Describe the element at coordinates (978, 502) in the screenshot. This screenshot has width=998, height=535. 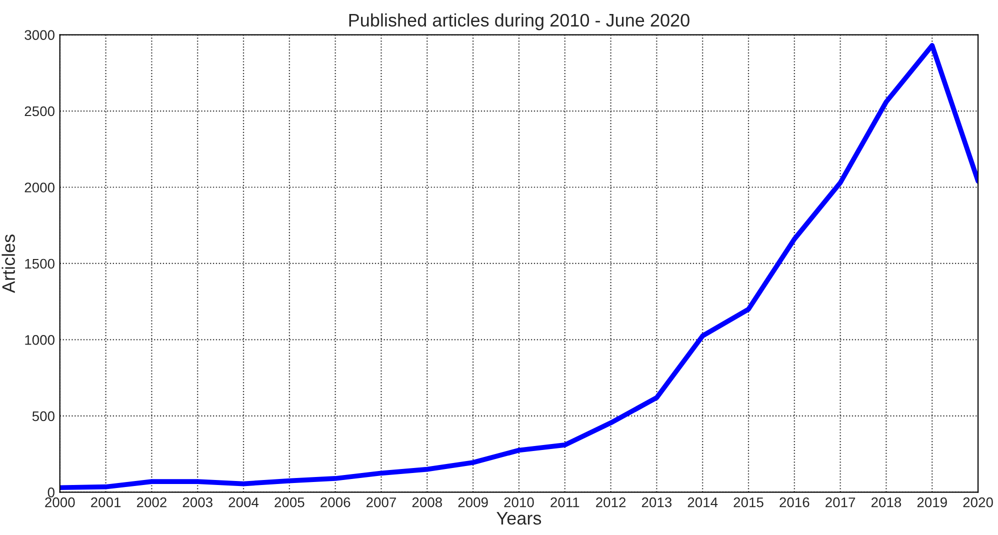
I see `x-tick-label: 2020` at that location.